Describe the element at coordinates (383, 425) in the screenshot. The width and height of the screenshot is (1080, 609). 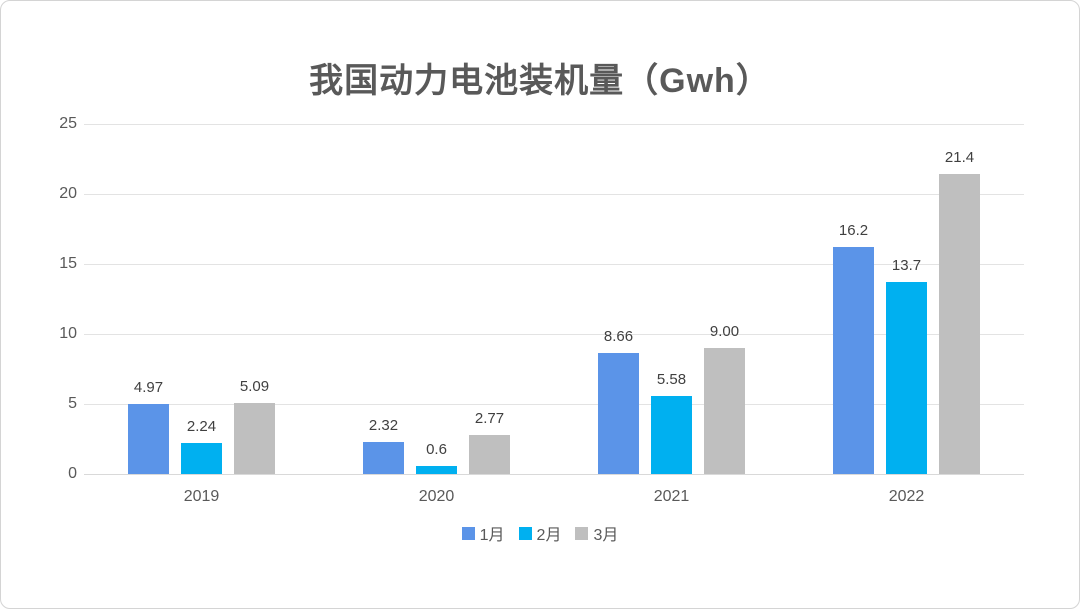
I see `data-label-1月-2020: 2.32` at that location.